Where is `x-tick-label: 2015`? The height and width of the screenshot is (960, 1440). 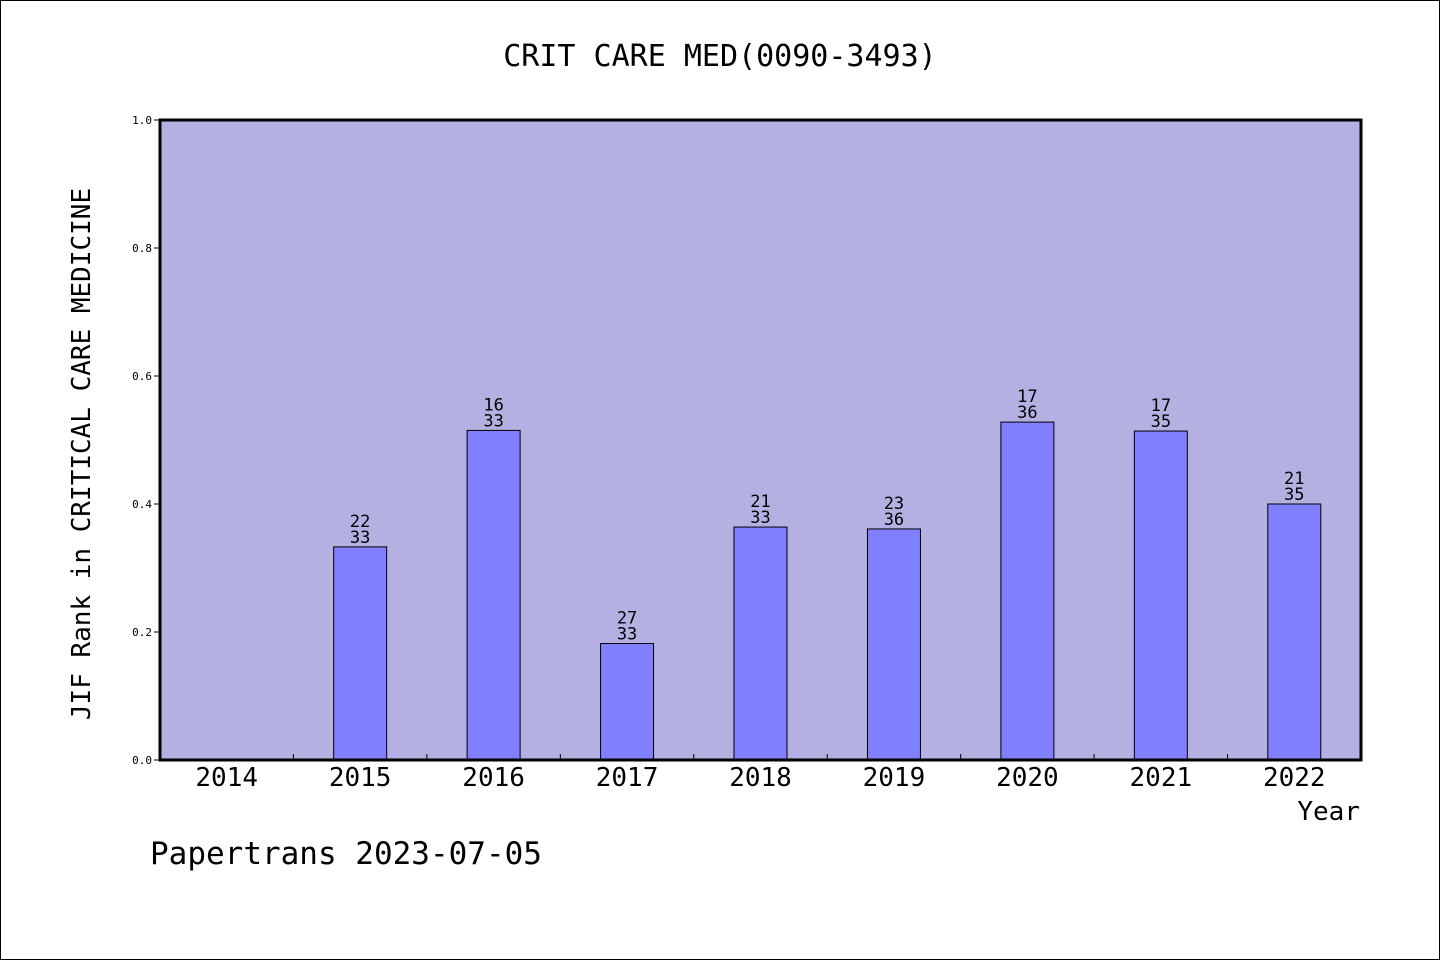 x-tick-label: 2015 is located at coordinates (360, 778).